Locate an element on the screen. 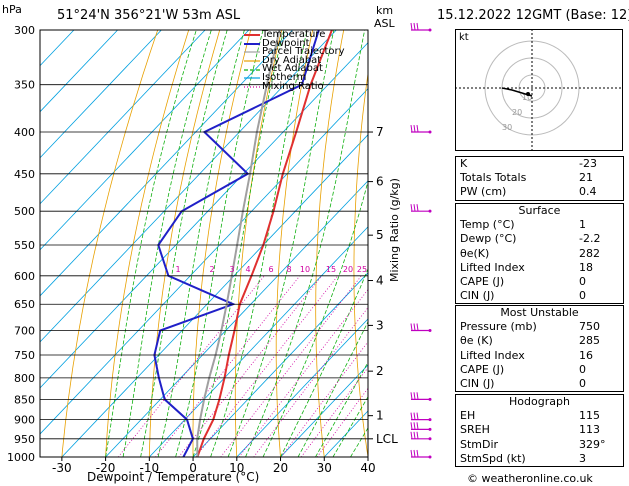 The height and width of the screenshot is (486, 629). index-row: EH 115 is located at coordinates (539, 416).